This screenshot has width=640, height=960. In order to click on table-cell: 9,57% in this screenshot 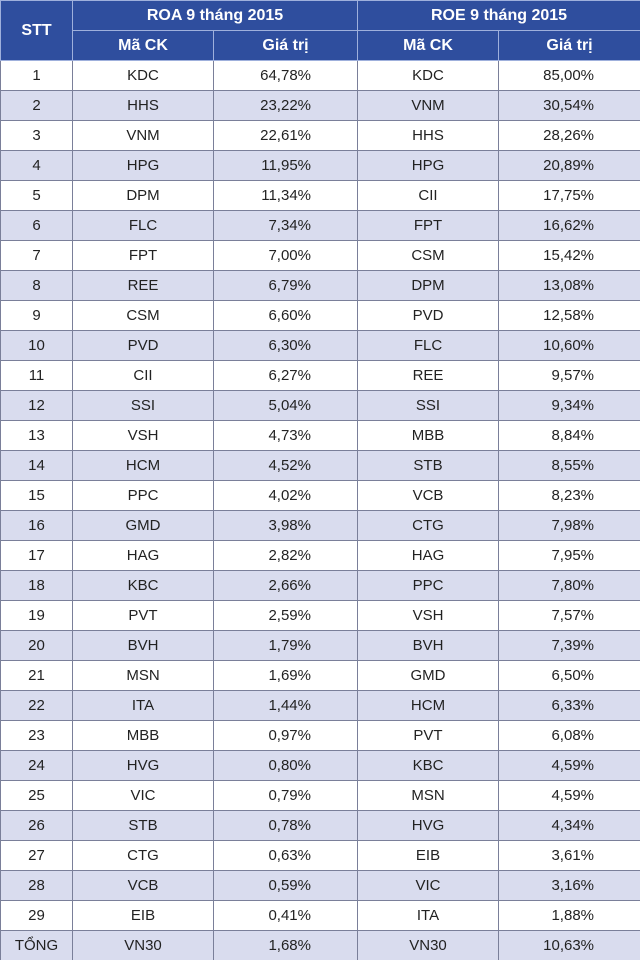, I will do `click(568, 375)`.